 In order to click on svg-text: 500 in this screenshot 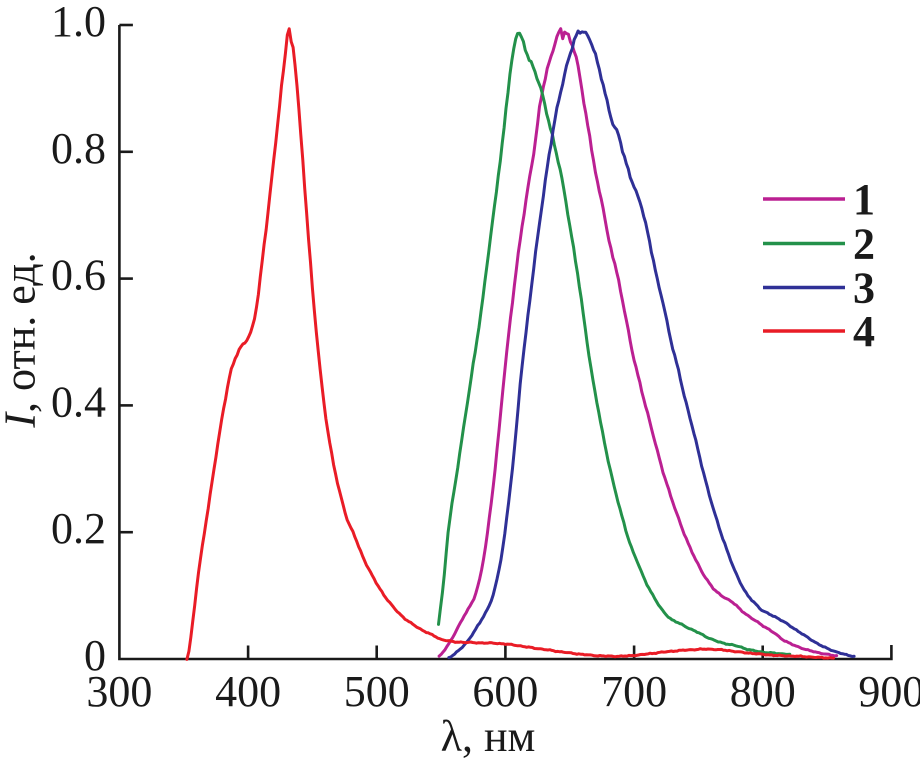, I will do `click(377, 691)`.